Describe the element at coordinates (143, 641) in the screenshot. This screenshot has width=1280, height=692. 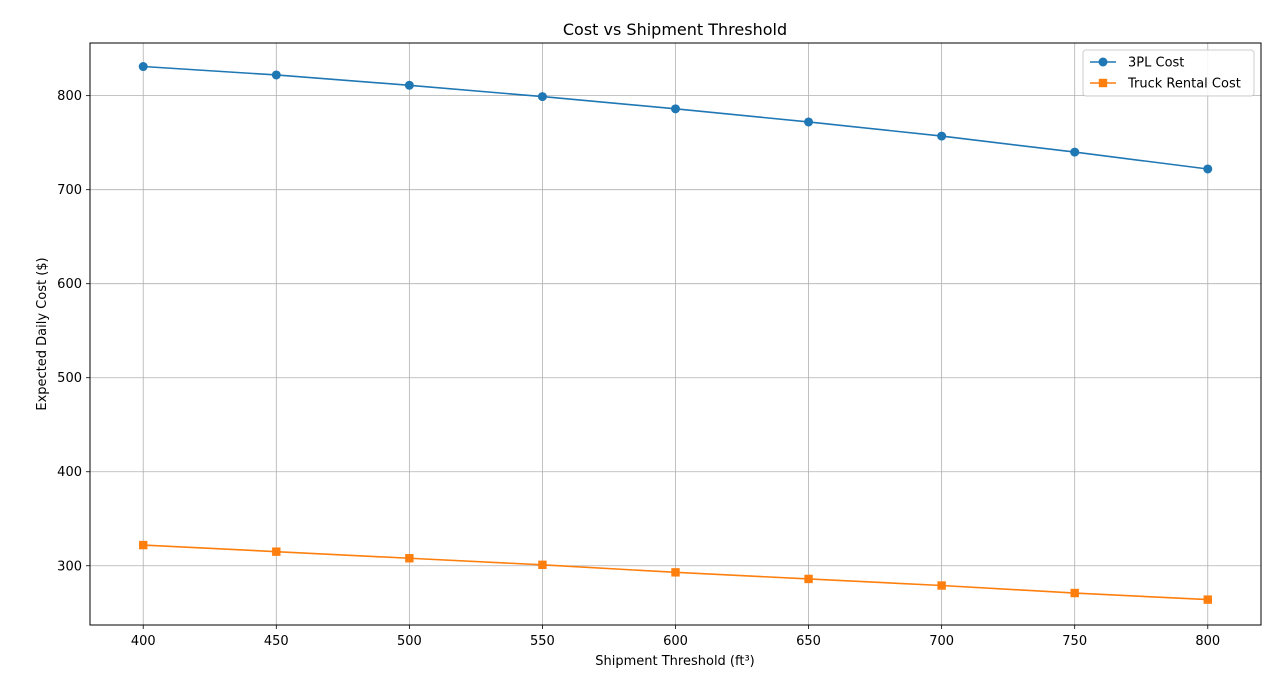
I see `x-tick-label: 400` at that location.